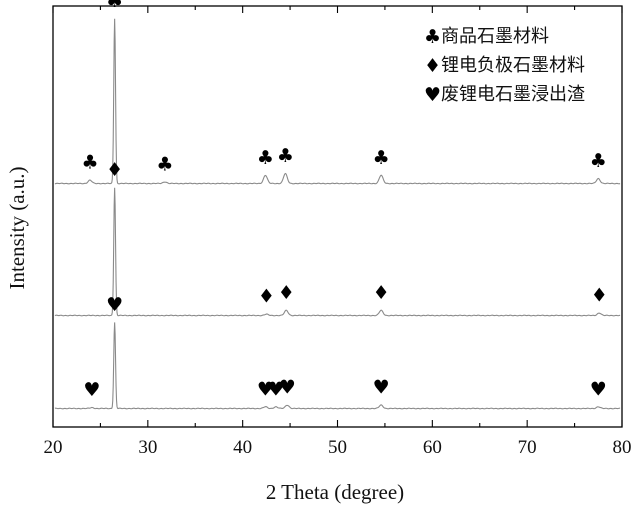 This screenshot has width=640, height=512. Describe the element at coordinates (513, 65) in the screenshot. I see `legend-label-anode-graphite: 锂电负极石墨材料` at that location.